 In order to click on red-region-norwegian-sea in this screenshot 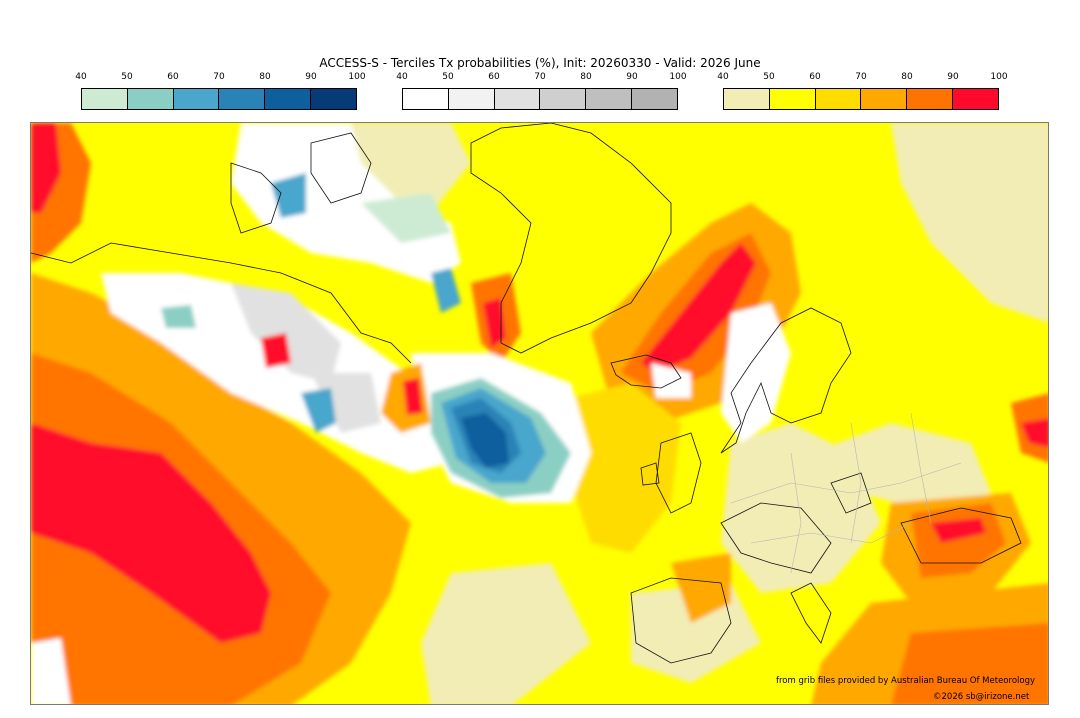, I will do `click(698, 308)`.